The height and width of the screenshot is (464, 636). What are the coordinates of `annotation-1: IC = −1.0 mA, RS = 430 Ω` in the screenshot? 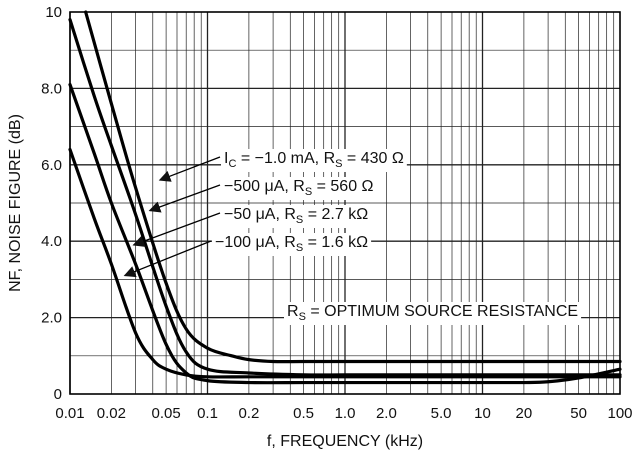 It's located at (282, 165).